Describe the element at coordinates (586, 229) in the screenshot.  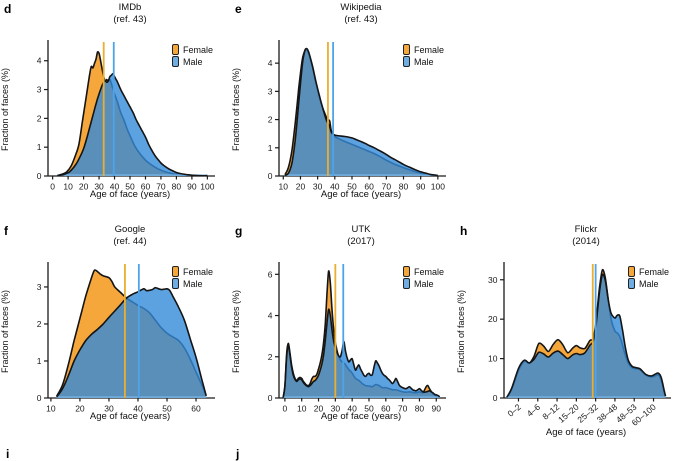
I see `panel-title-line1: Flickr` at that location.